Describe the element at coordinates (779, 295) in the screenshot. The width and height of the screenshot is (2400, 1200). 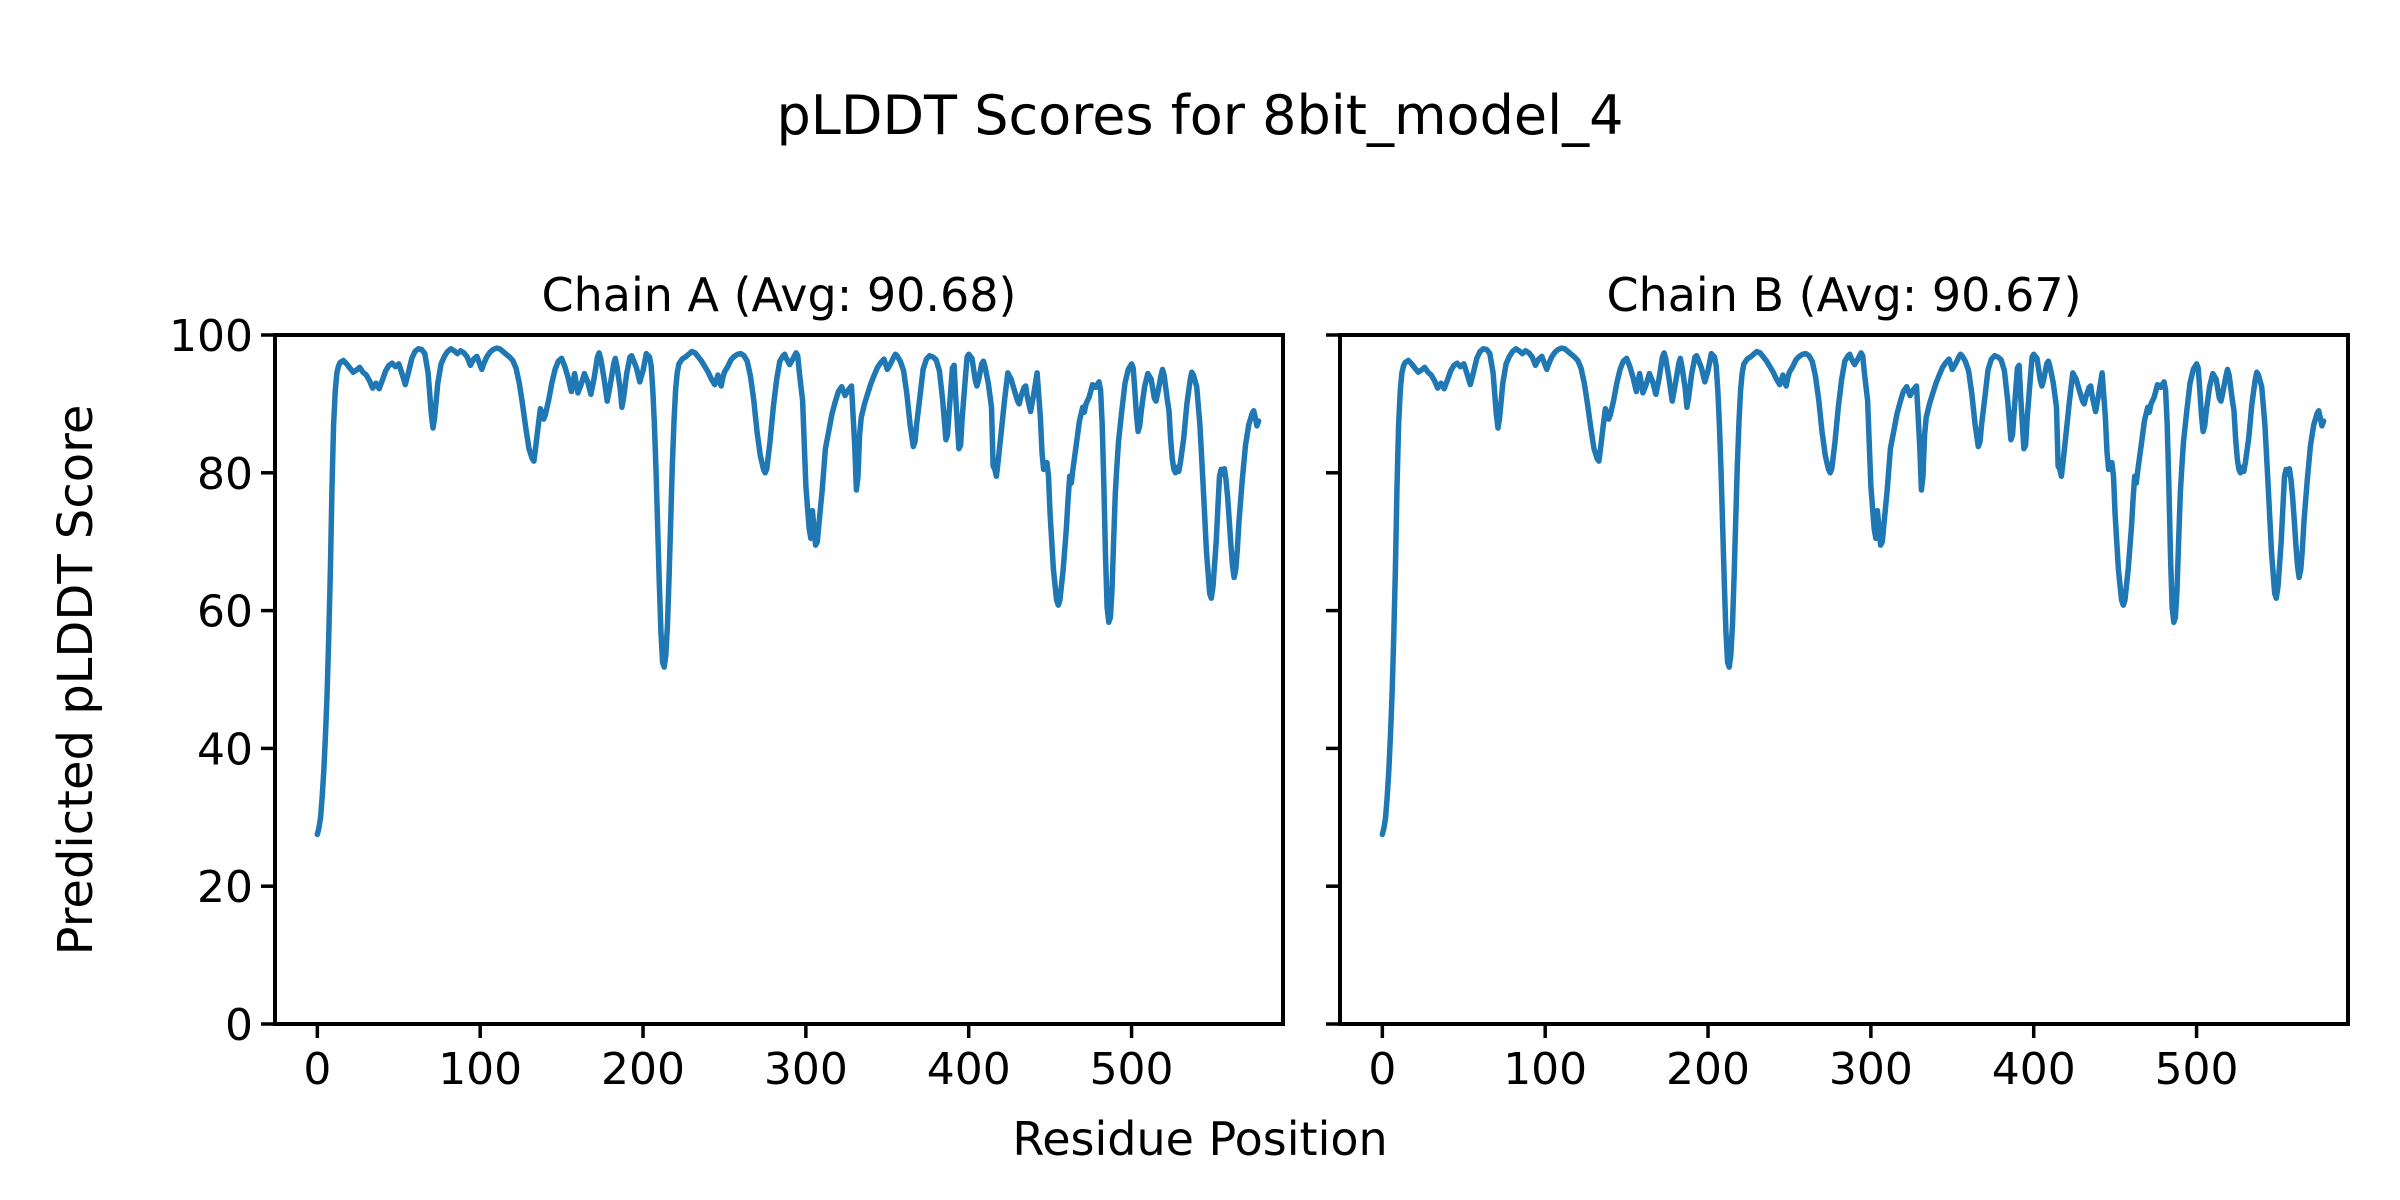
I see `subplot-title-chain-a: Chain A (Avg: 90.68)` at that location.